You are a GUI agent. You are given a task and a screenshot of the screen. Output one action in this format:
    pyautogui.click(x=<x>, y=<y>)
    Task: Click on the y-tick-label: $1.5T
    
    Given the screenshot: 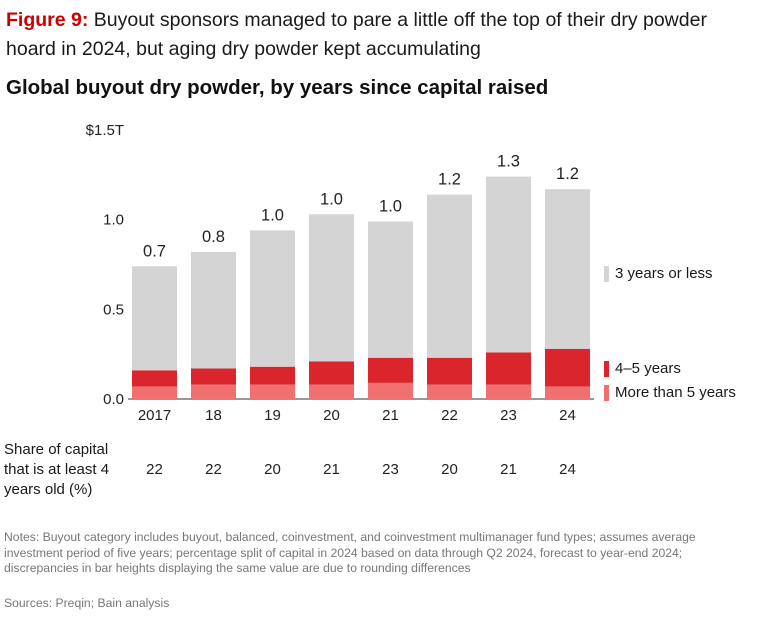 What is the action you would take?
    pyautogui.click(x=105, y=130)
    